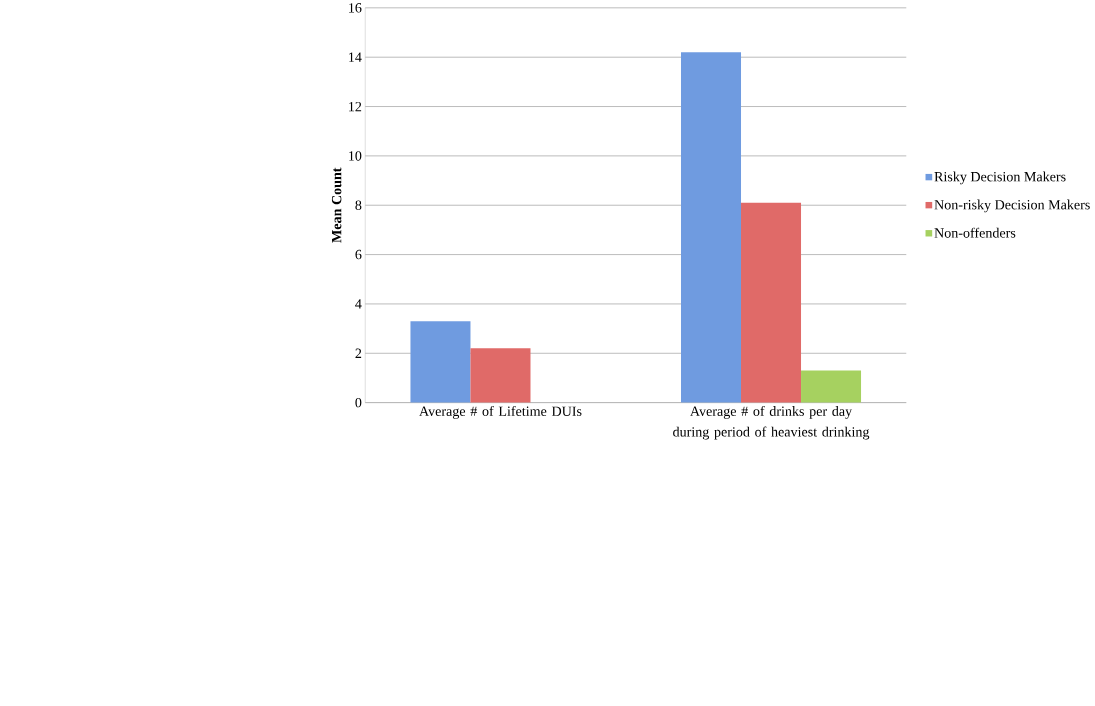  Describe the element at coordinates (358, 205) in the screenshot. I see `y-tick-label: 8` at that location.